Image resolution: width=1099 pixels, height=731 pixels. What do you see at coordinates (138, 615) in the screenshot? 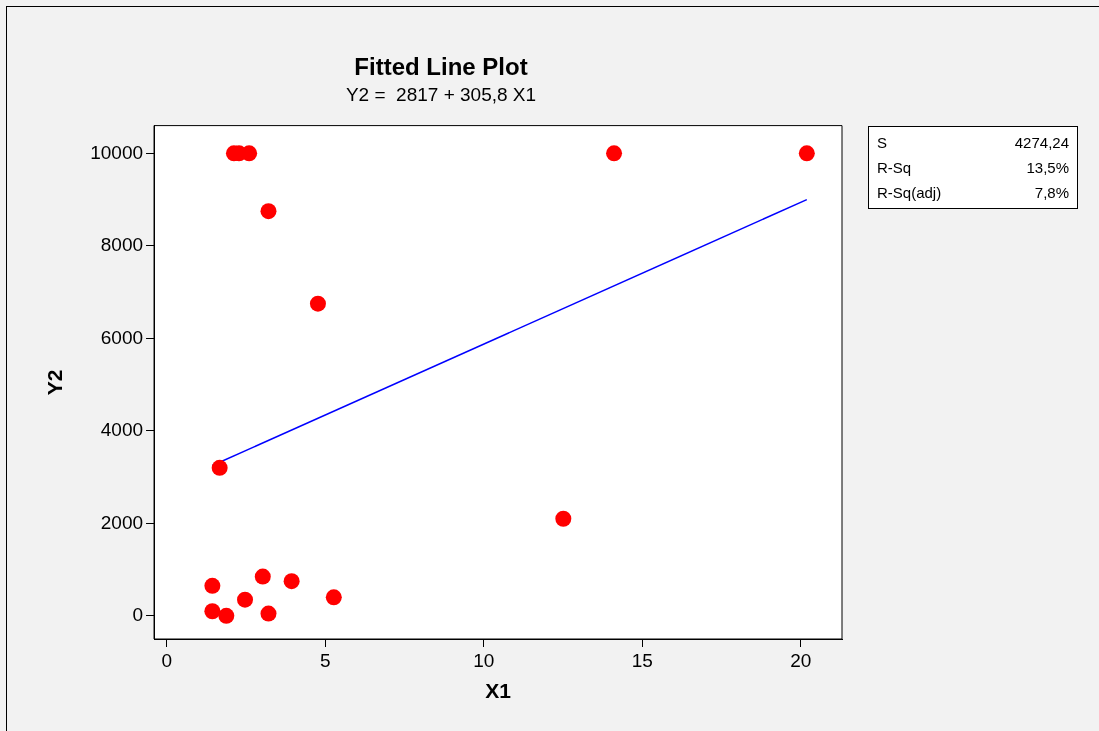
I see `y-tick-label: 0` at bounding box center [138, 615].